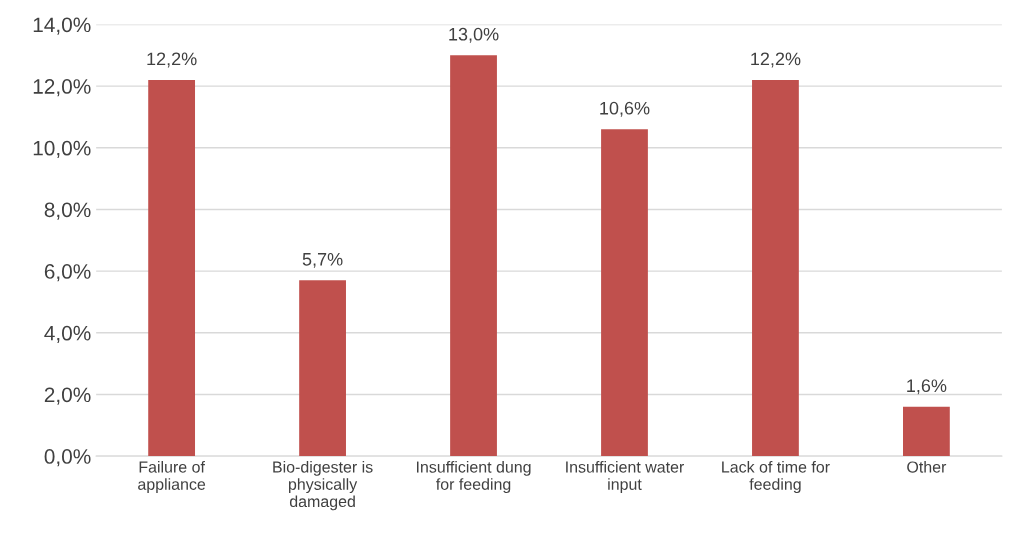 The width and height of the screenshot is (1012, 543). What do you see at coordinates (323, 485) in the screenshot?
I see `x-tick-label: Bio-digester is physically damaged` at bounding box center [323, 485].